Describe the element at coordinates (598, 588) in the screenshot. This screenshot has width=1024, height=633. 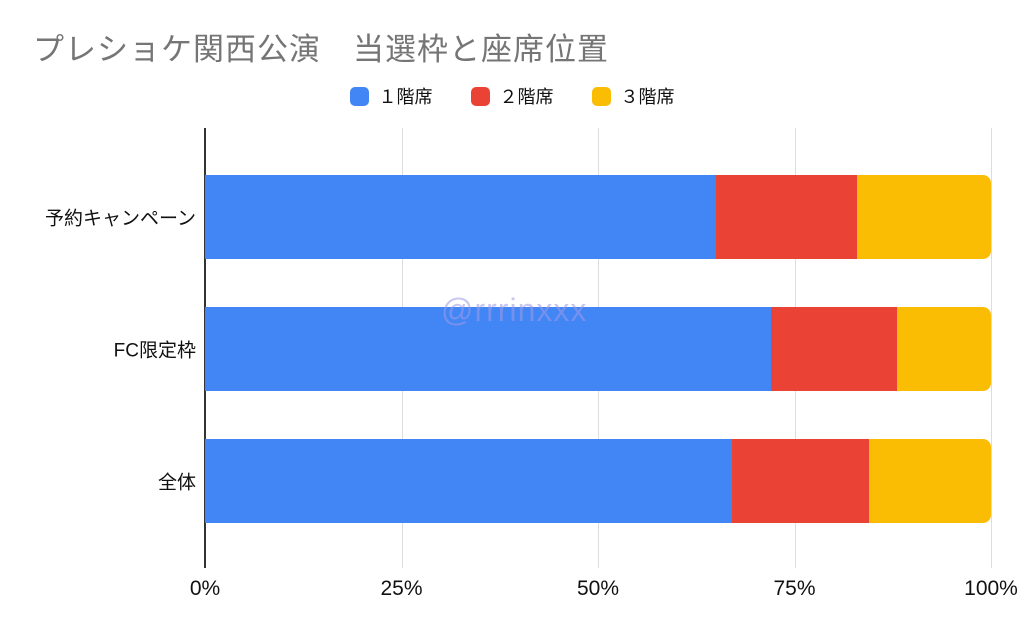
I see `x-tick-label: 50%` at that location.